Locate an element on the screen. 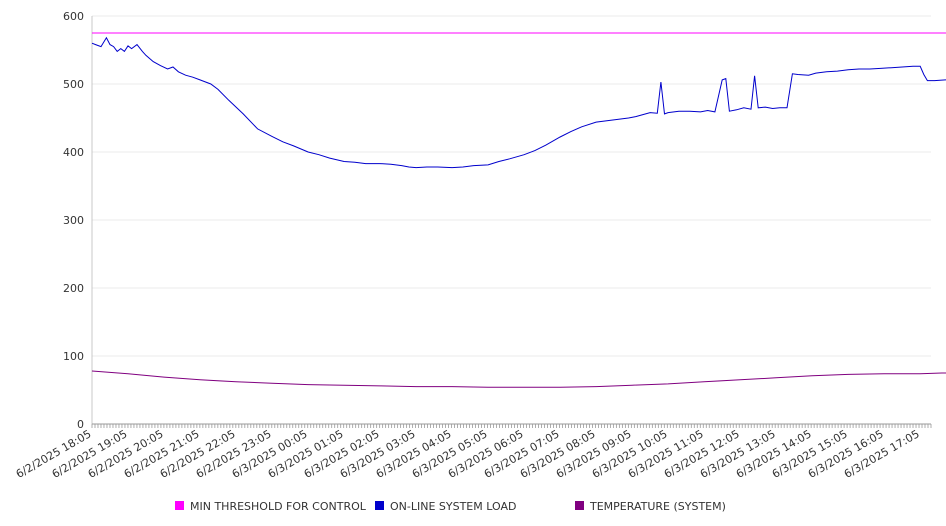 This screenshot has width=946, height=526. y-tick-label: 100 is located at coordinates (73, 356).